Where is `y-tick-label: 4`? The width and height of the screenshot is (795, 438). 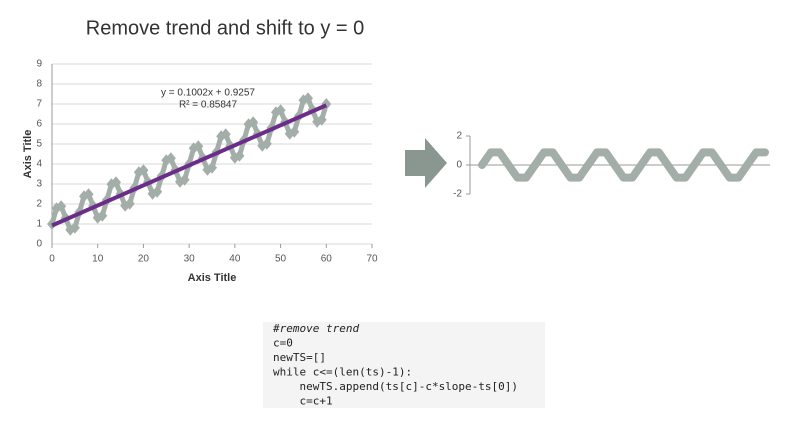
y-tick-label: 4 is located at coordinates (39, 164).